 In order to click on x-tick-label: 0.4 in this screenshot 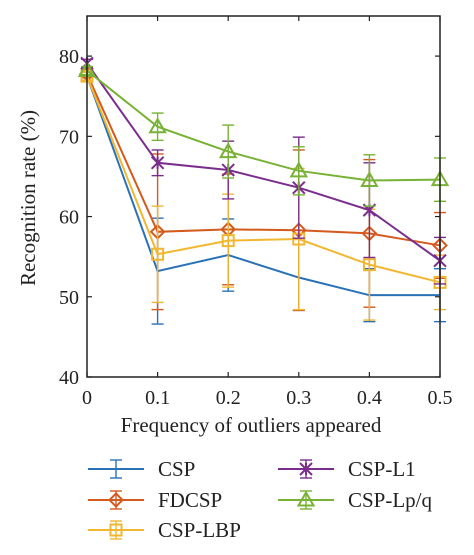, I will do `click(369, 398)`.